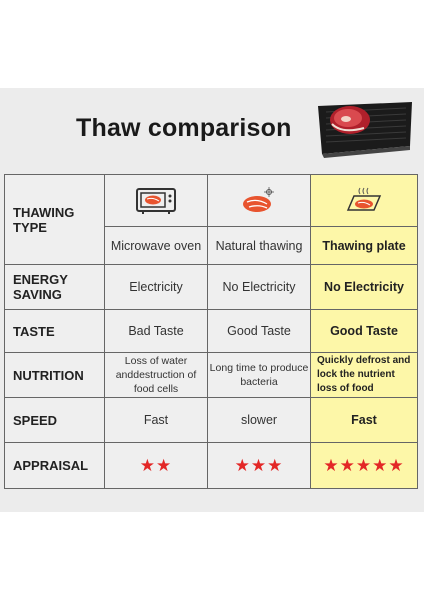 The image size is (424, 600). Describe the element at coordinates (364, 287) in the screenshot. I see `cell-energy-plate: No Electricity` at that location.